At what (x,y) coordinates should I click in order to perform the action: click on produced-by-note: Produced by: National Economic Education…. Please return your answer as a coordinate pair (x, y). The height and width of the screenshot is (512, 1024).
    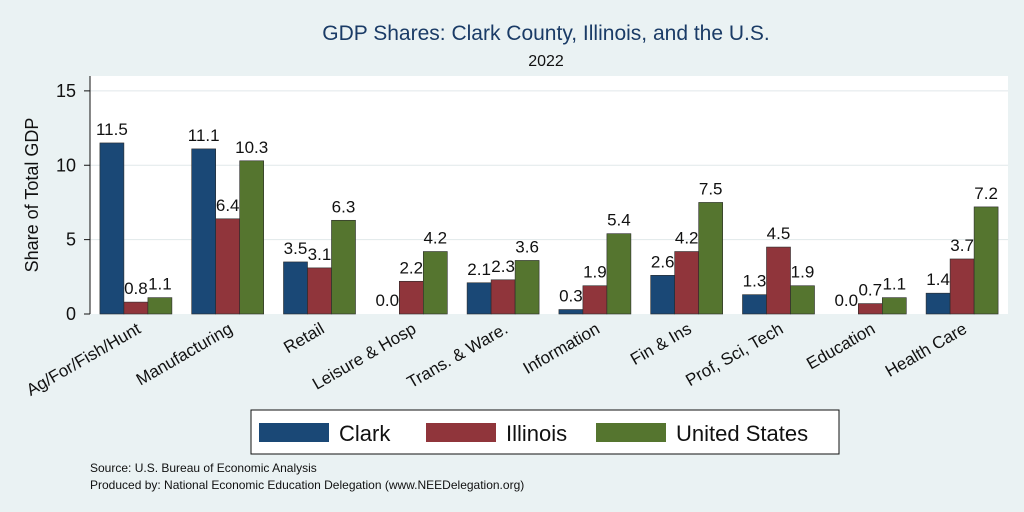
    Looking at the image, I should click on (307, 485).